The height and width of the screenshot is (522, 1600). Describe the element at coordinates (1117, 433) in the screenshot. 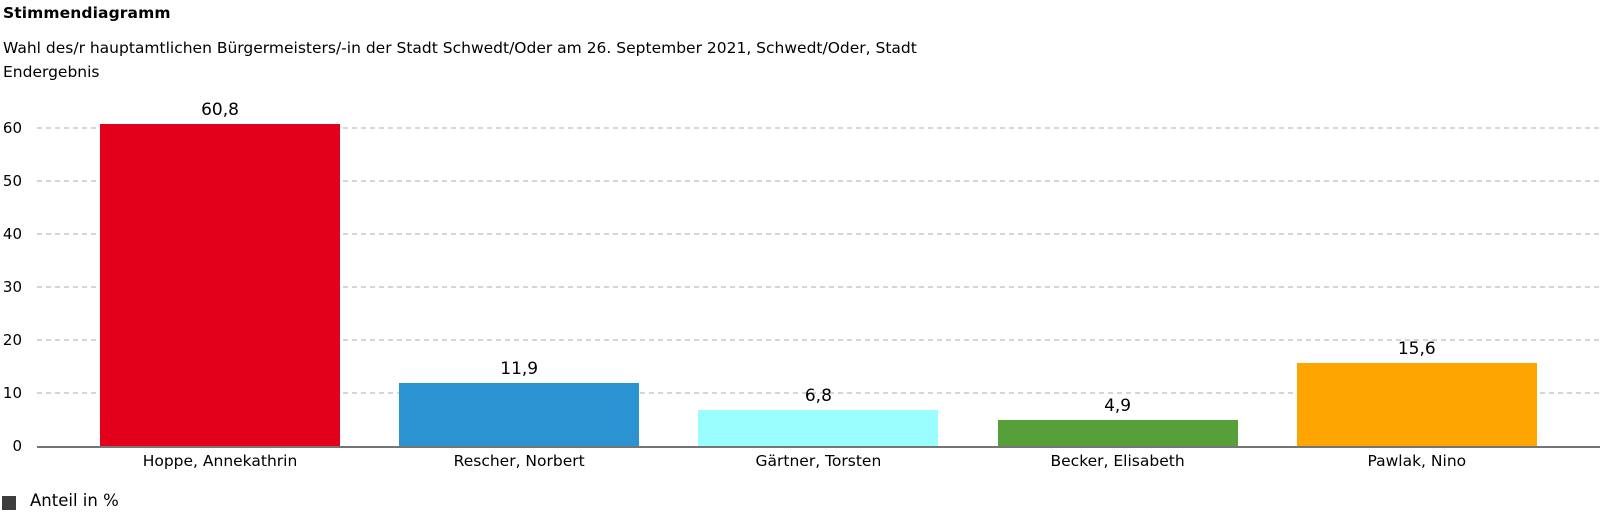

I see `bar-becker-elisabeth` at that location.